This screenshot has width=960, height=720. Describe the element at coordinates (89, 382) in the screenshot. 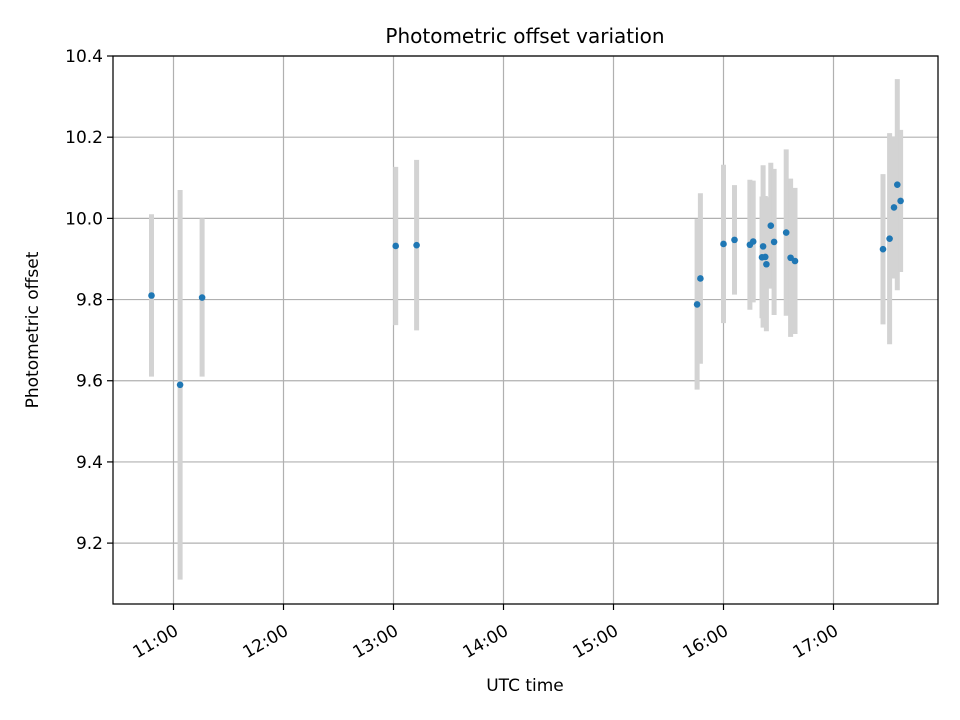

I see `y-tick-label: 9.6` at that location.